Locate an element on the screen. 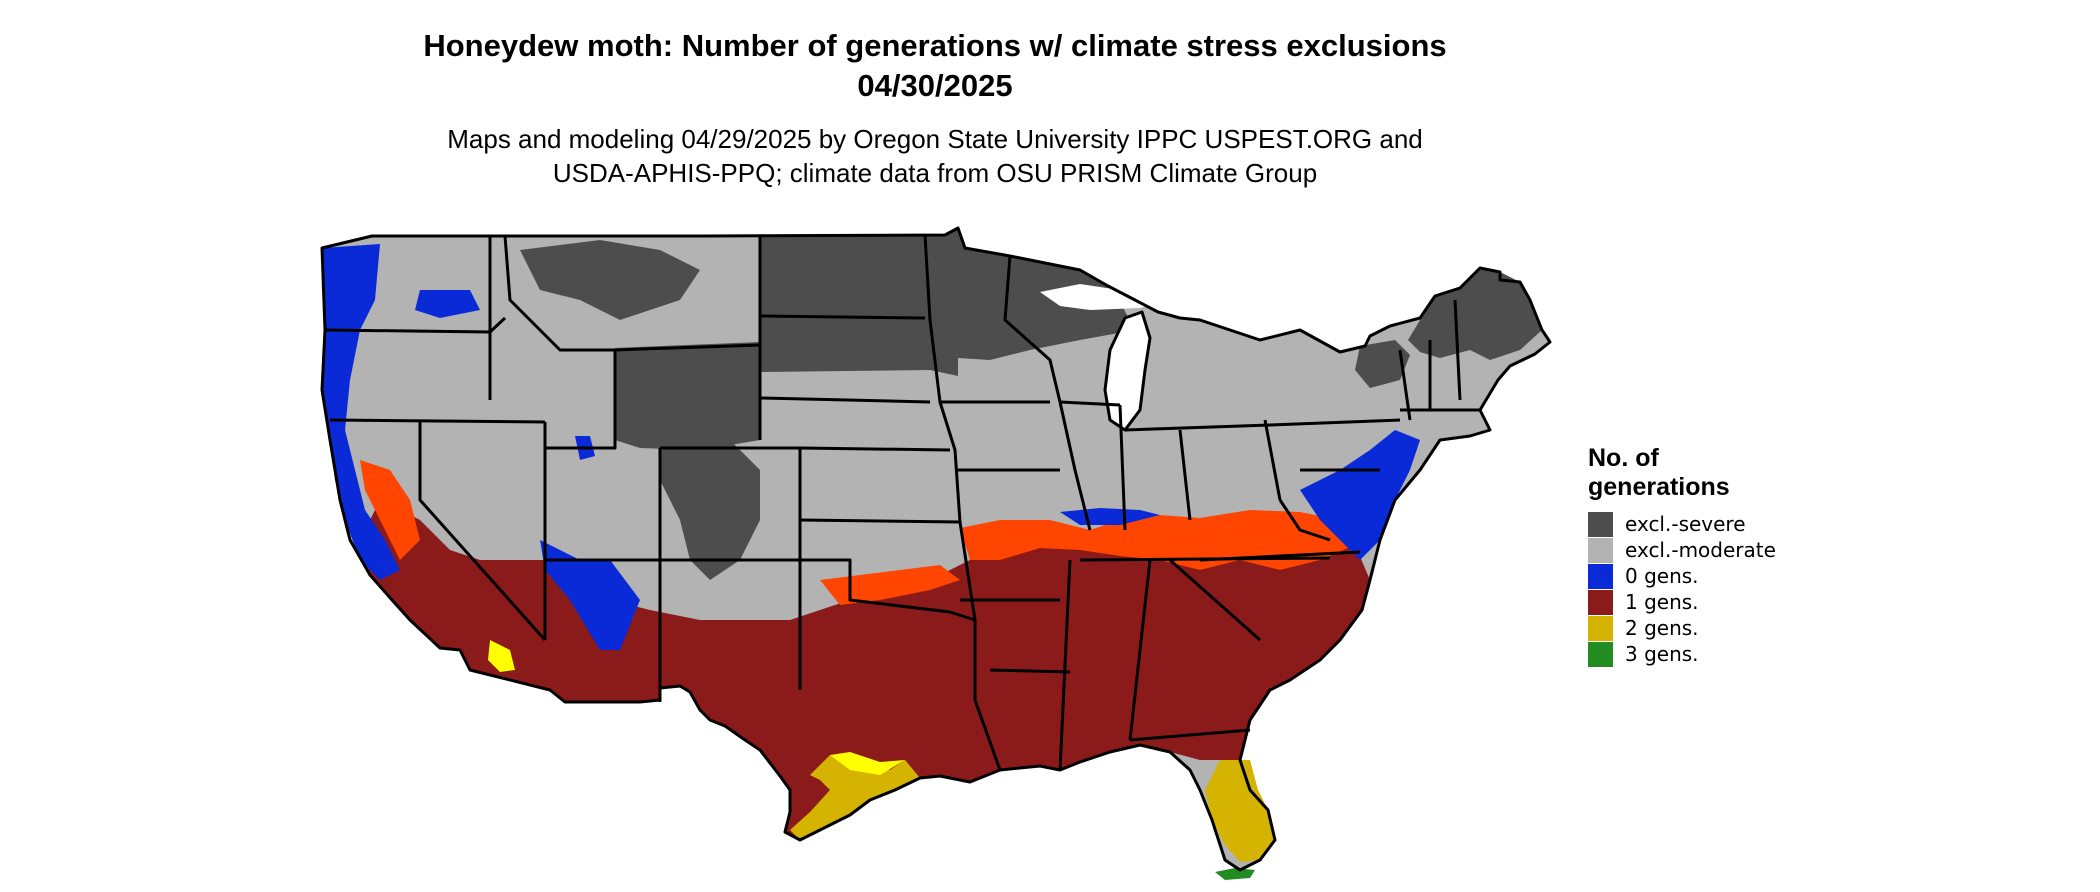  zone-zero-pacific-coast is located at coordinates (361, 412).